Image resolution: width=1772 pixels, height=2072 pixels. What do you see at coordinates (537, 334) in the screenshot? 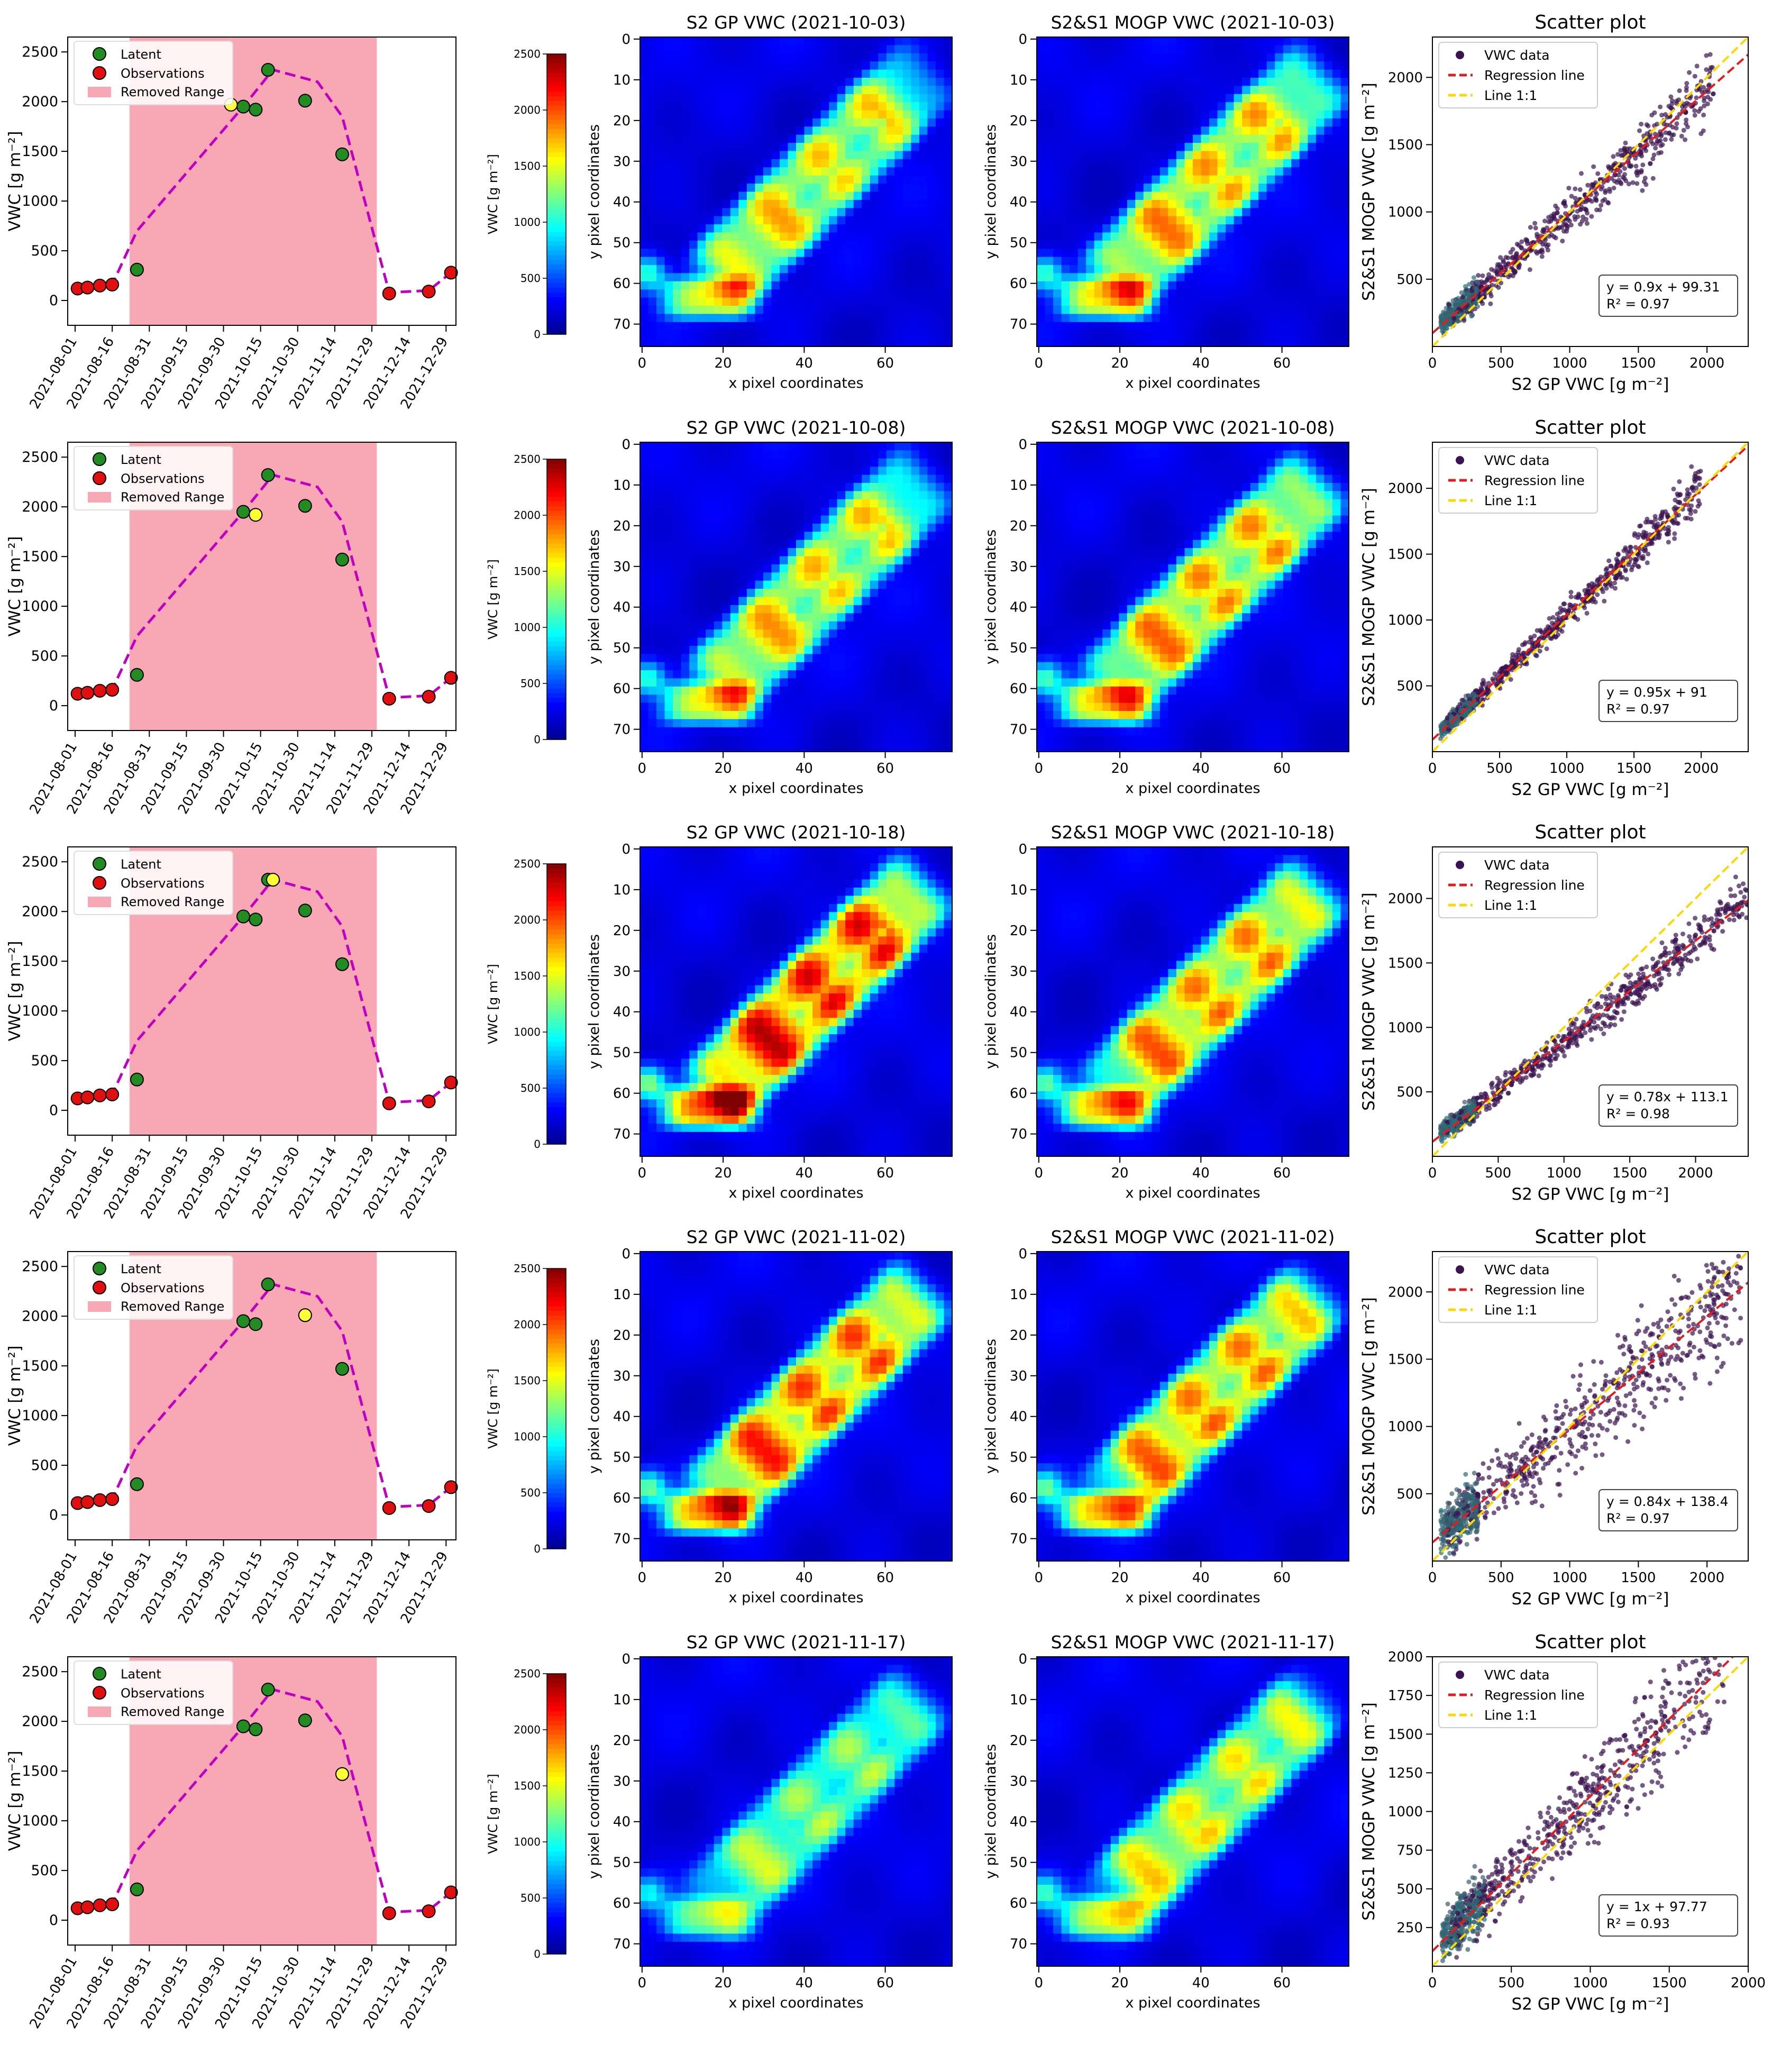
I see `colorbar-tick-label: 0` at bounding box center [537, 334].